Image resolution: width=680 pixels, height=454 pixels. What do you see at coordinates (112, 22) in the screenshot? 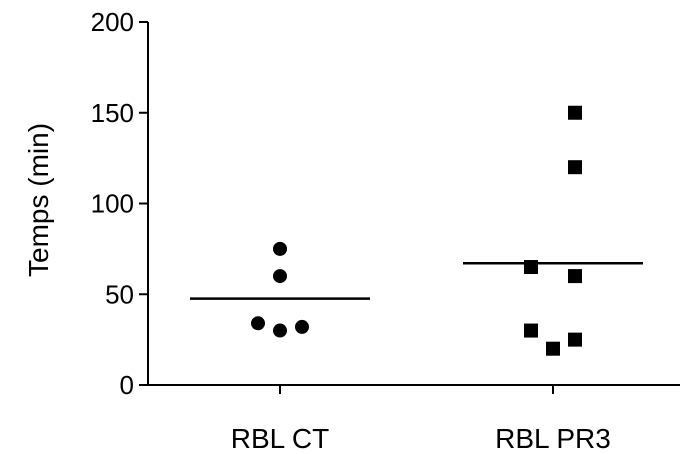
I see `y-tick-label: 200` at bounding box center [112, 22].